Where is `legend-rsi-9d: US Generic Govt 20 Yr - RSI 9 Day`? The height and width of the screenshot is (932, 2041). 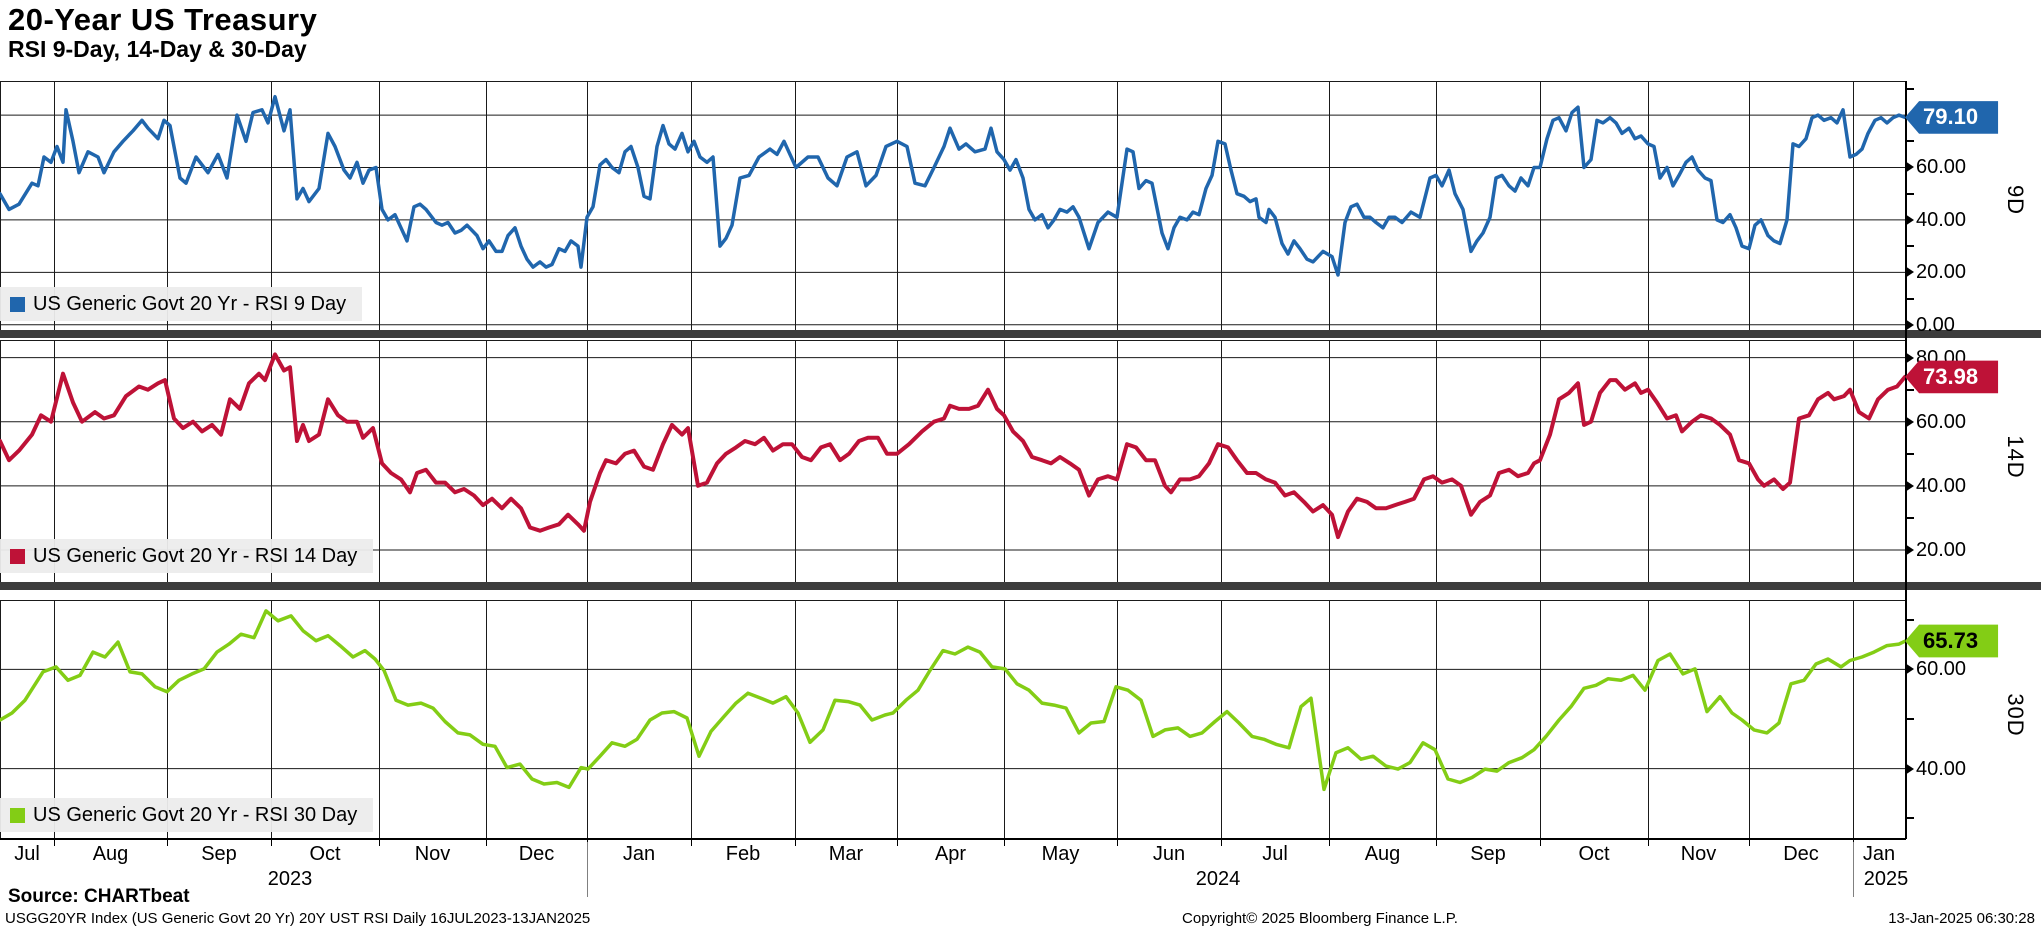
legend-rsi-9d: US Generic Govt 20 Yr - RSI 9 Day is located at coordinates (181, 304).